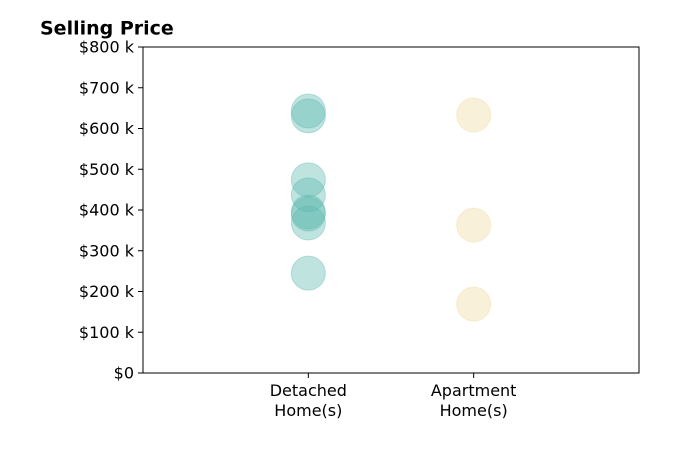  What do you see at coordinates (107, 87) in the screenshot?
I see `y-tick-label: $700 k` at bounding box center [107, 87].